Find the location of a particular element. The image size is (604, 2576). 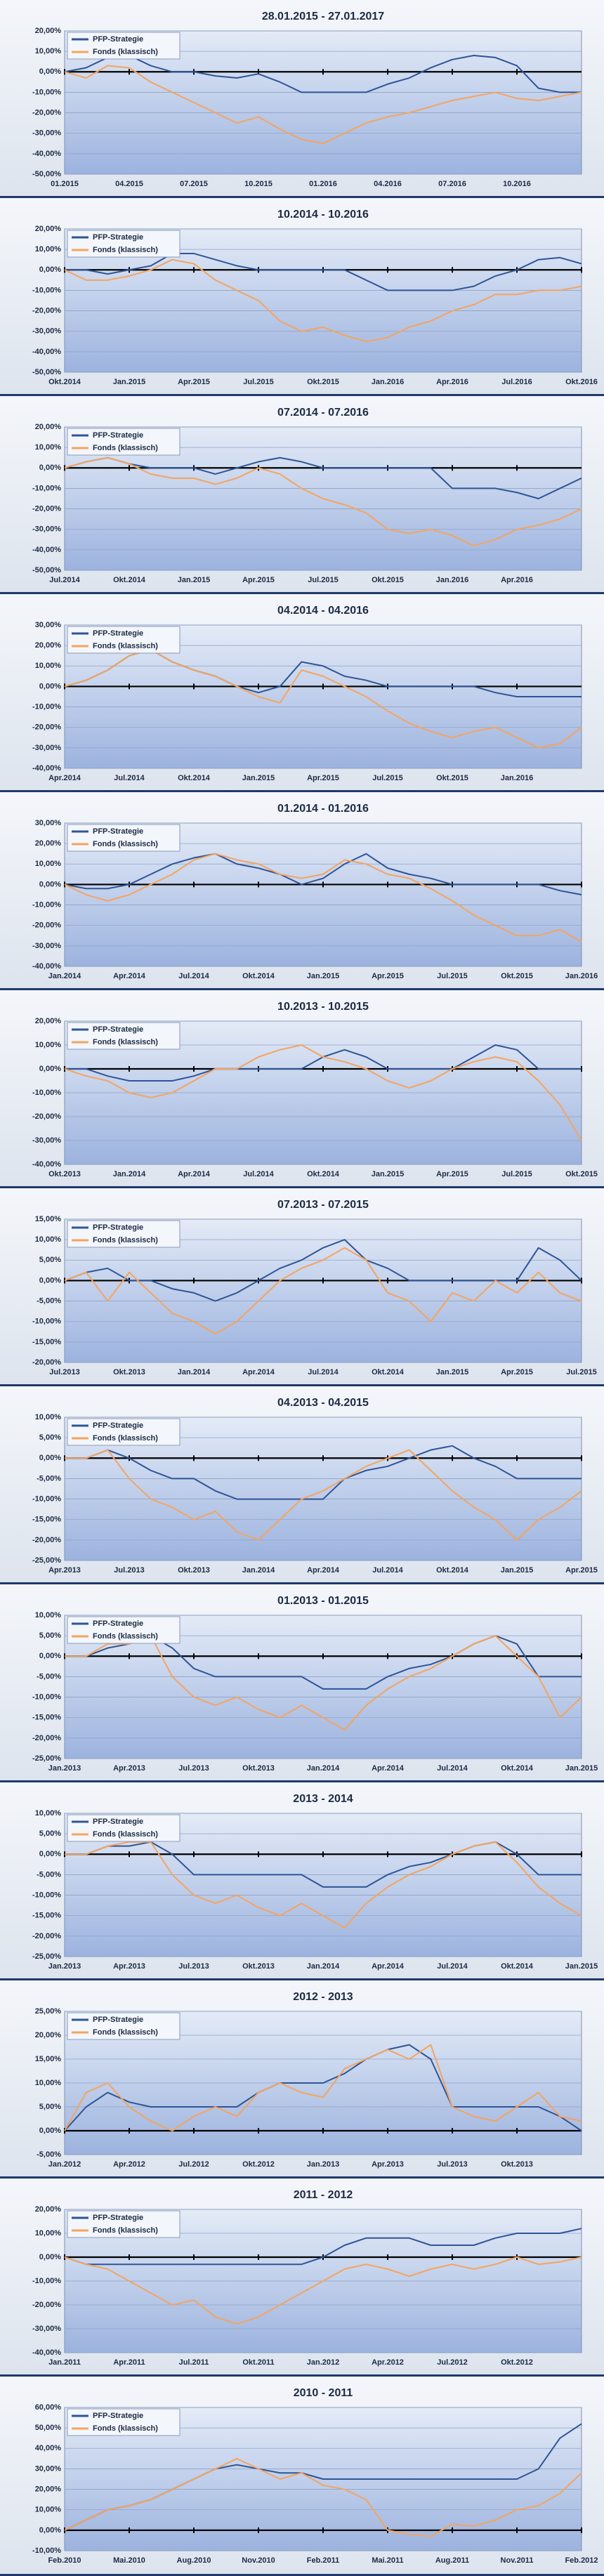

x-tick-label: 07.2015 is located at coordinates (194, 184).